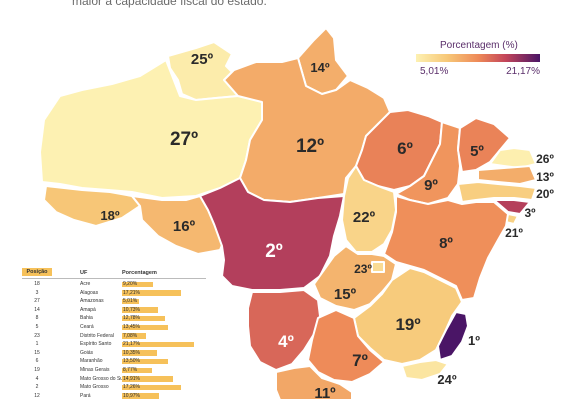  Describe the element at coordinates (405, 148) in the screenshot. I see `rank-label-maranhao: 6º` at that location.